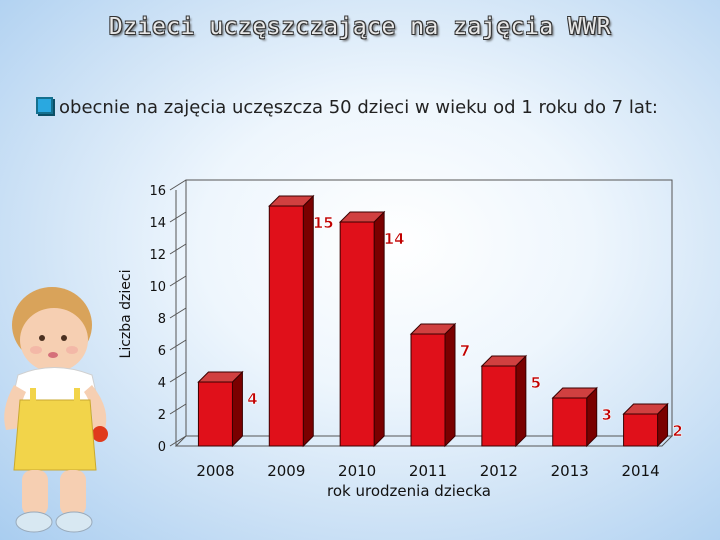  I want to click on y-tick-label: 6, so click(162, 351).